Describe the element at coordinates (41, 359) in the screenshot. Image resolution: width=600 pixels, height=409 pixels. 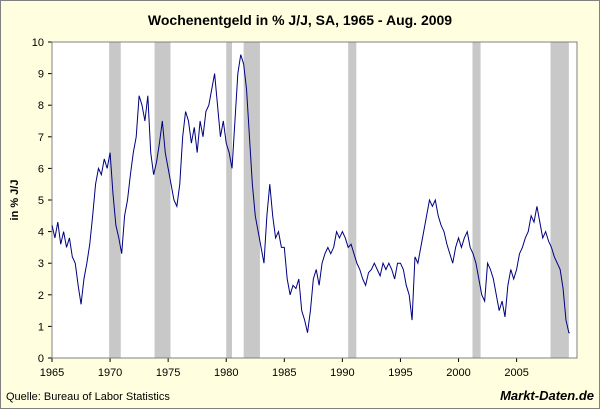
I see `y-tick-label: 0` at that location.